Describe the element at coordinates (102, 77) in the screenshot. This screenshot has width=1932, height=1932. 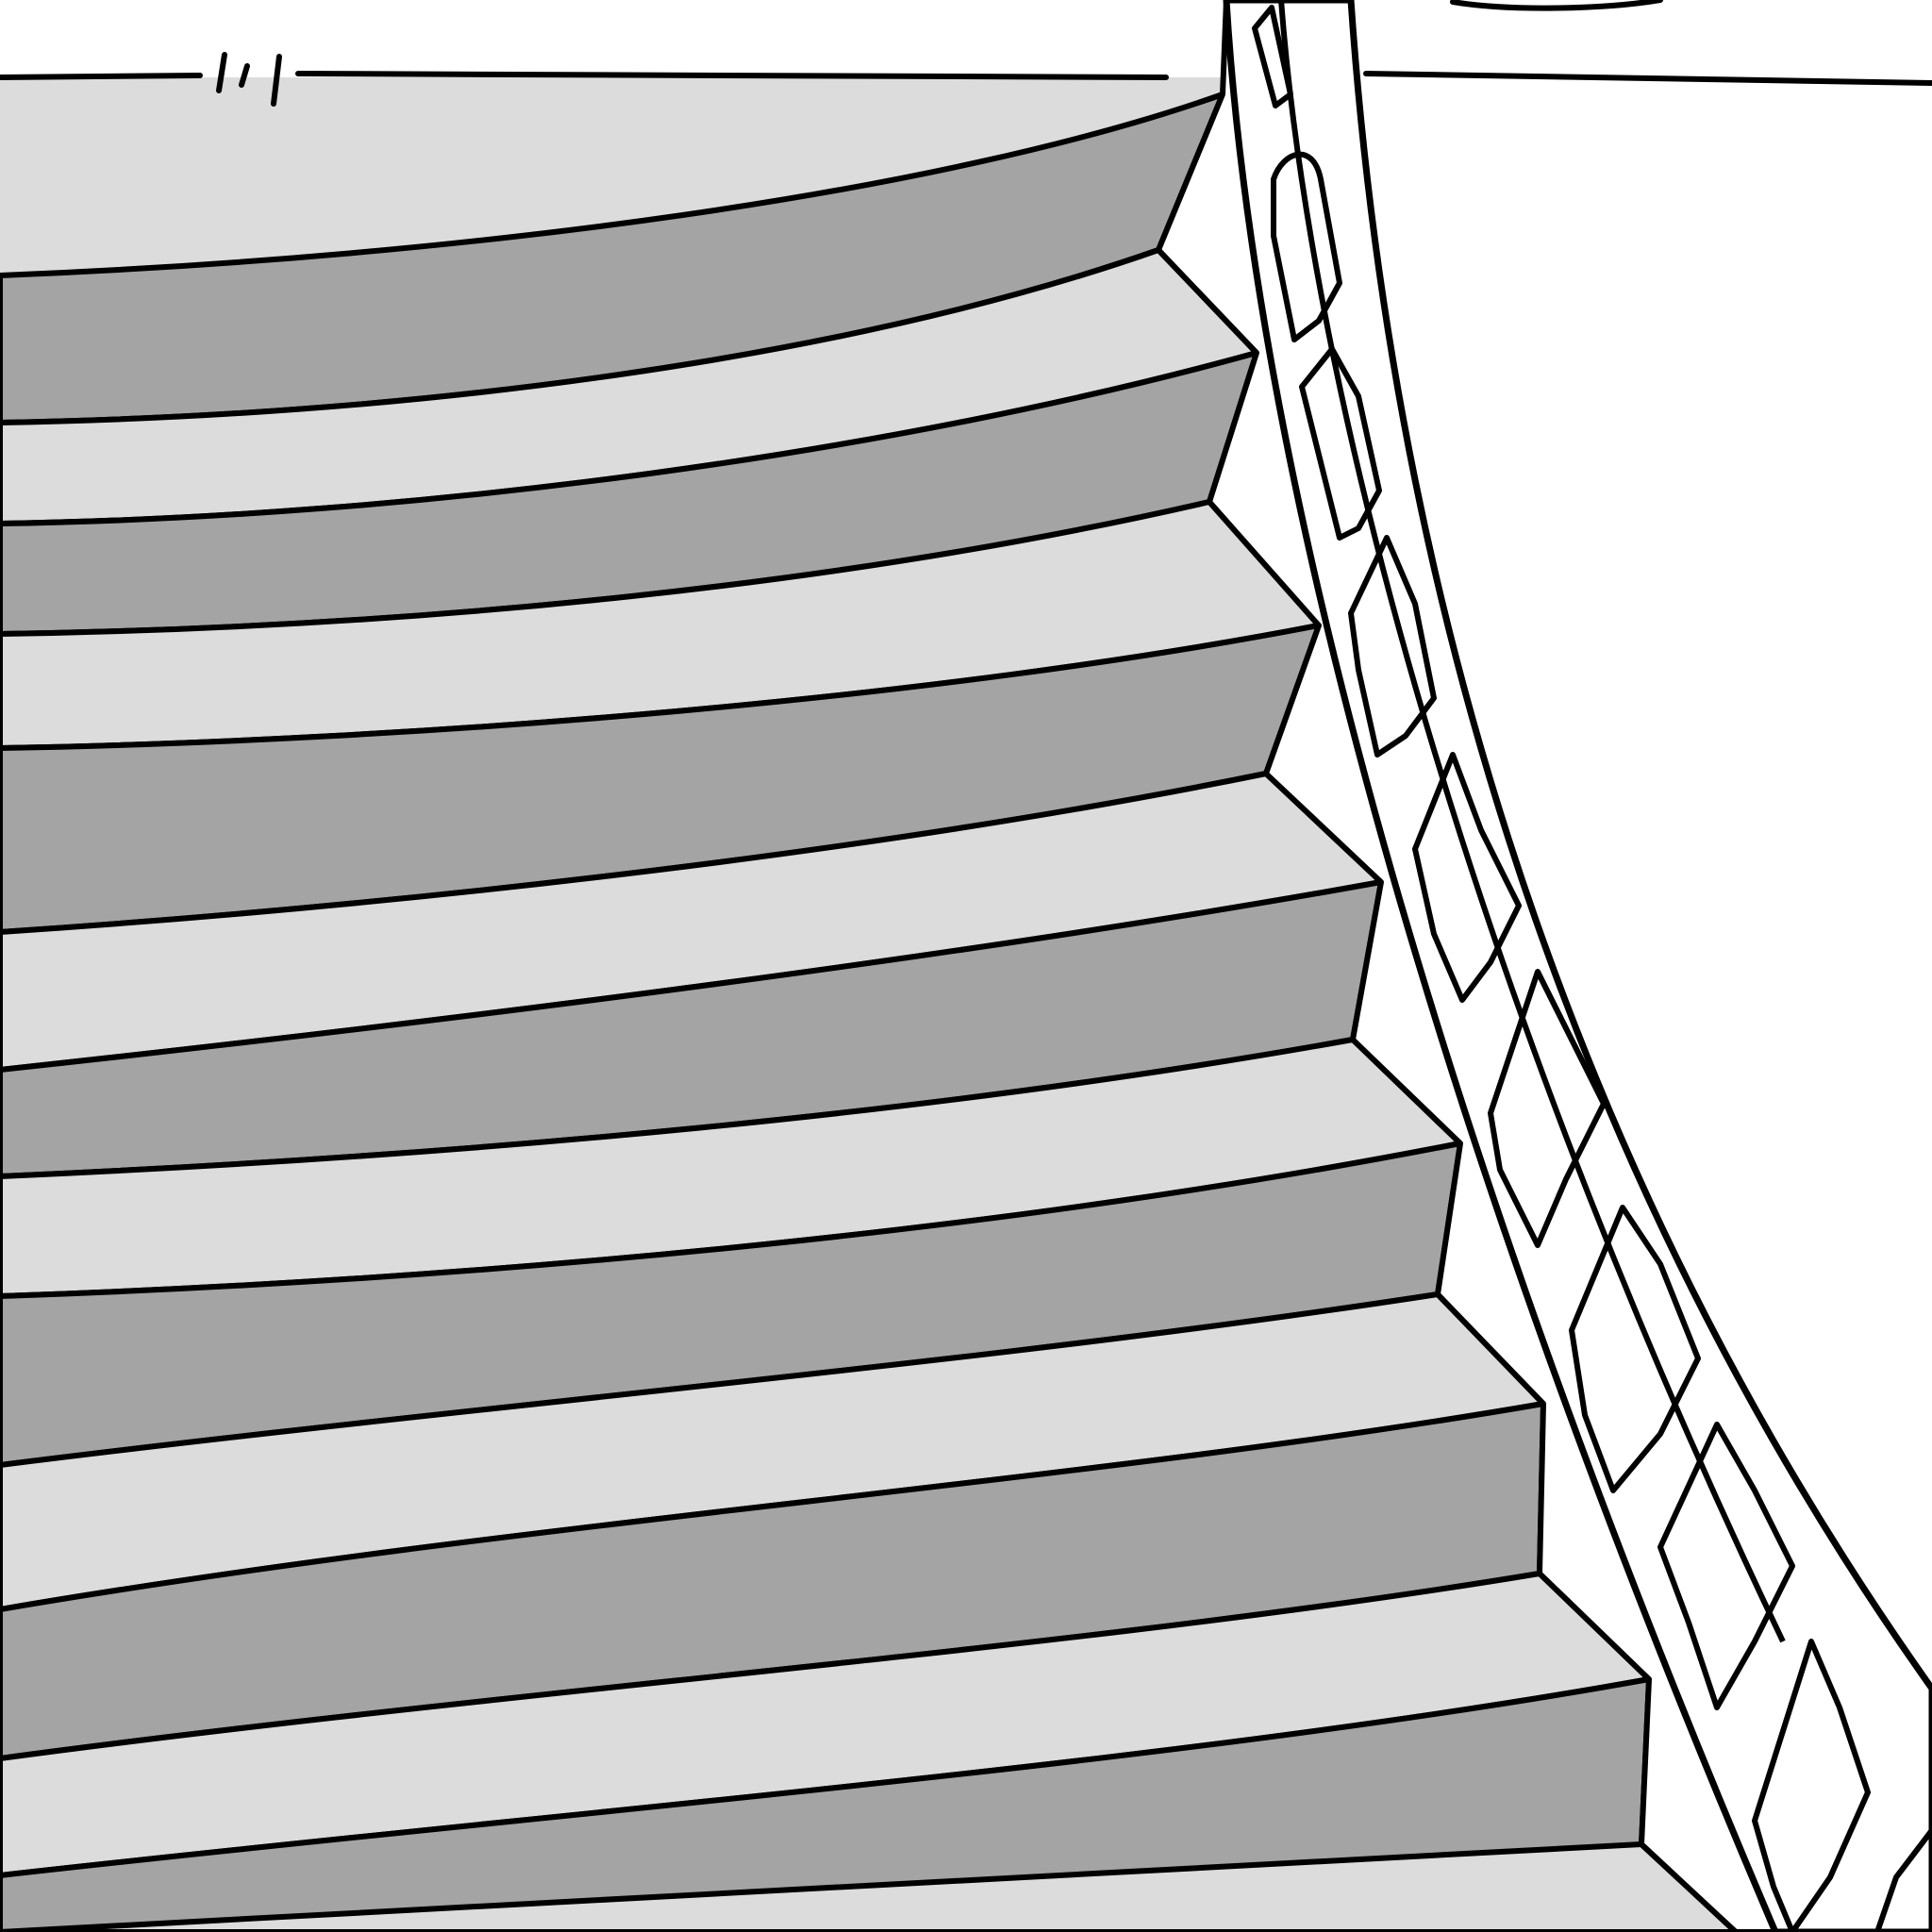
I see `landing-edge-left` at that location.